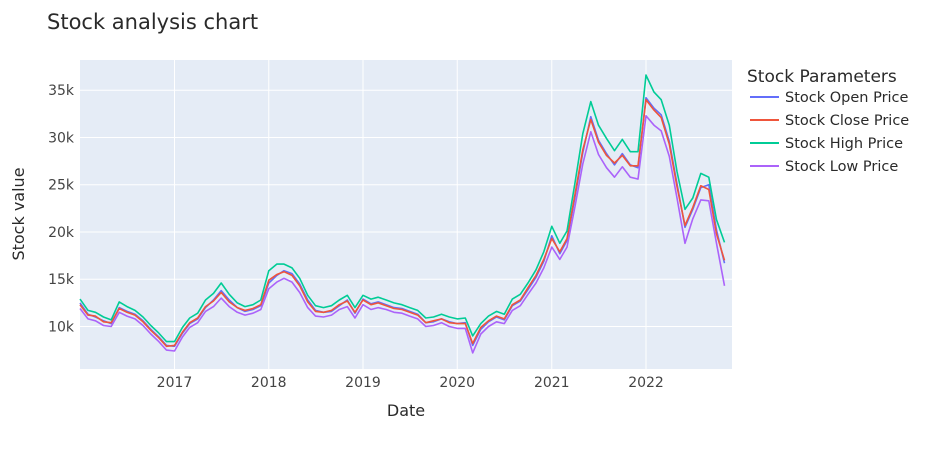 This screenshot has width=932, height=455. What do you see at coordinates (552, 383) in the screenshot?
I see `x-tick-label: 2021` at bounding box center [552, 383].